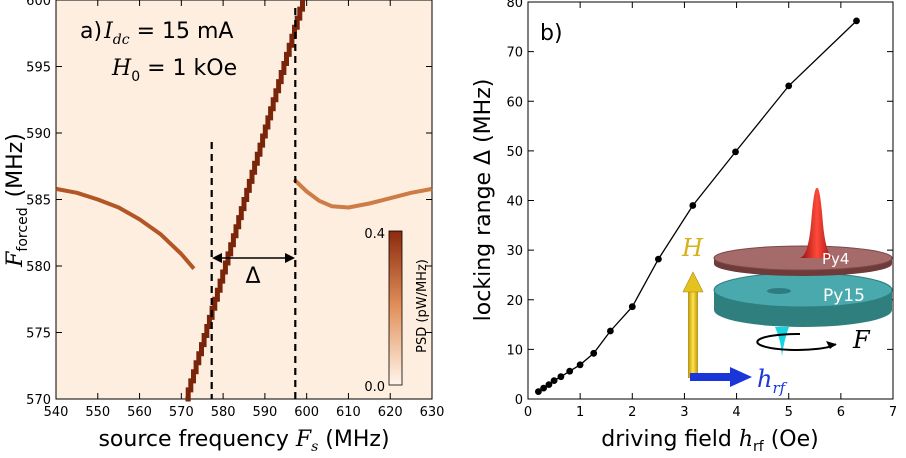  Describe the element at coordinates (353, 439) in the screenshot. I see `xlabel-unit: (MHz)` at that location.